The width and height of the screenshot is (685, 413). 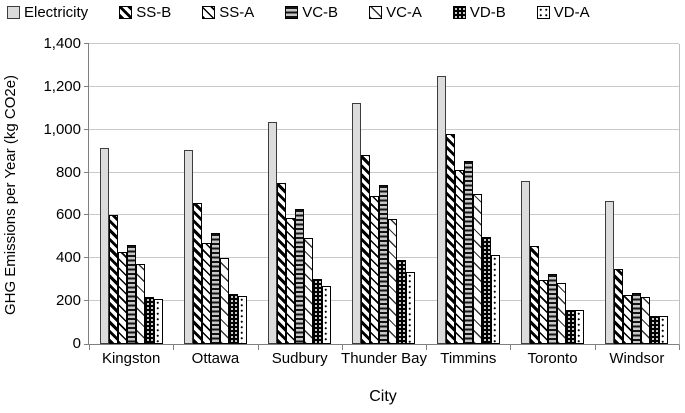 What do you see at coordinates (131, 358) in the screenshot?
I see `x-category-label: Kingston` at bounding box center [131, 358].